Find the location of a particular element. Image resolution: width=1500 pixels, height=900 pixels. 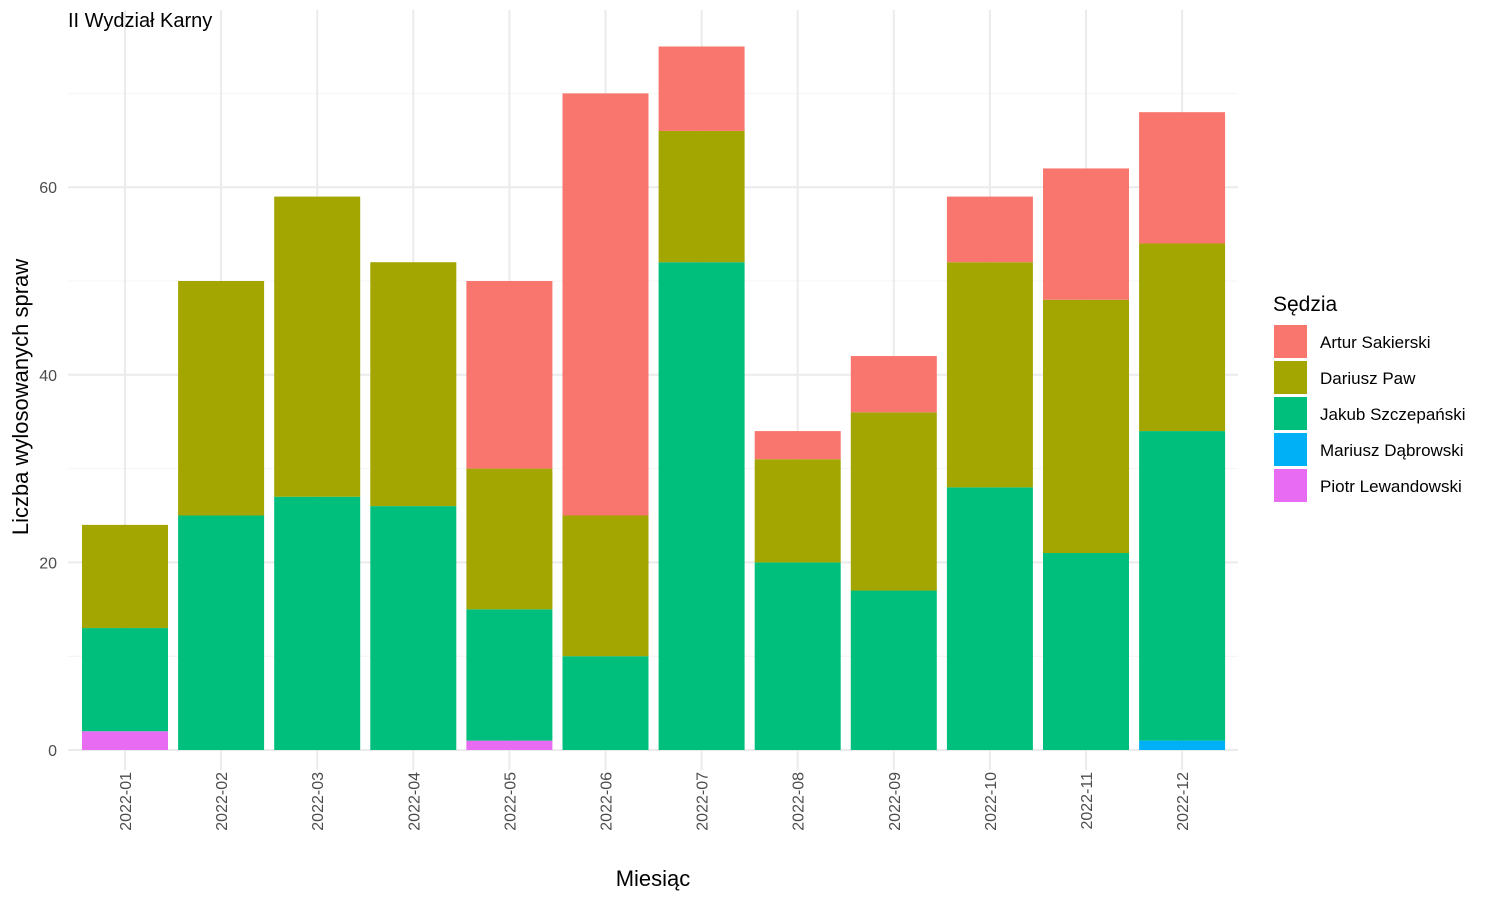

x-tick-label: 2022-09 is located at coordinates (895, 801).